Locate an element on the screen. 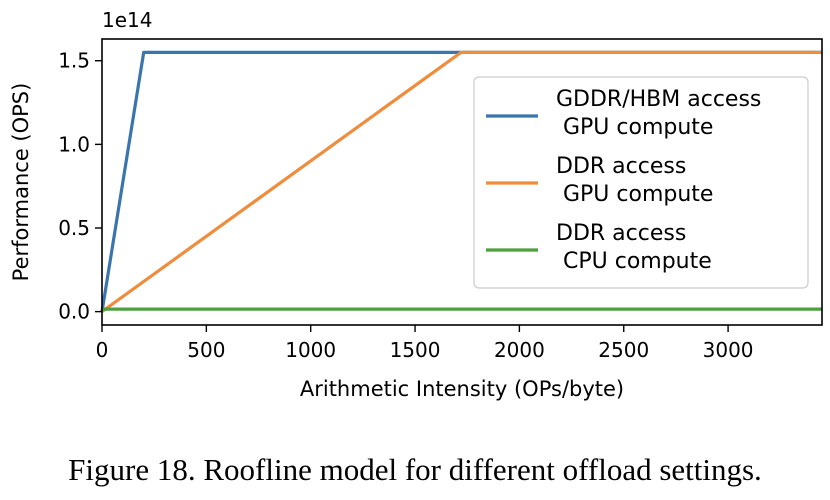  y-scale-label: 1e14 is located at coordinates (127, 20).